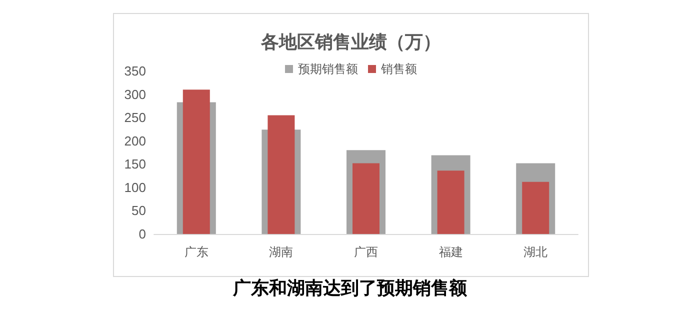 The image size is (700, 318). What do you see at coordinates (350, 42) in the screenshot?
I see `chart-title: 各地区销售业绩（万）` at bounding box center [350, 42].